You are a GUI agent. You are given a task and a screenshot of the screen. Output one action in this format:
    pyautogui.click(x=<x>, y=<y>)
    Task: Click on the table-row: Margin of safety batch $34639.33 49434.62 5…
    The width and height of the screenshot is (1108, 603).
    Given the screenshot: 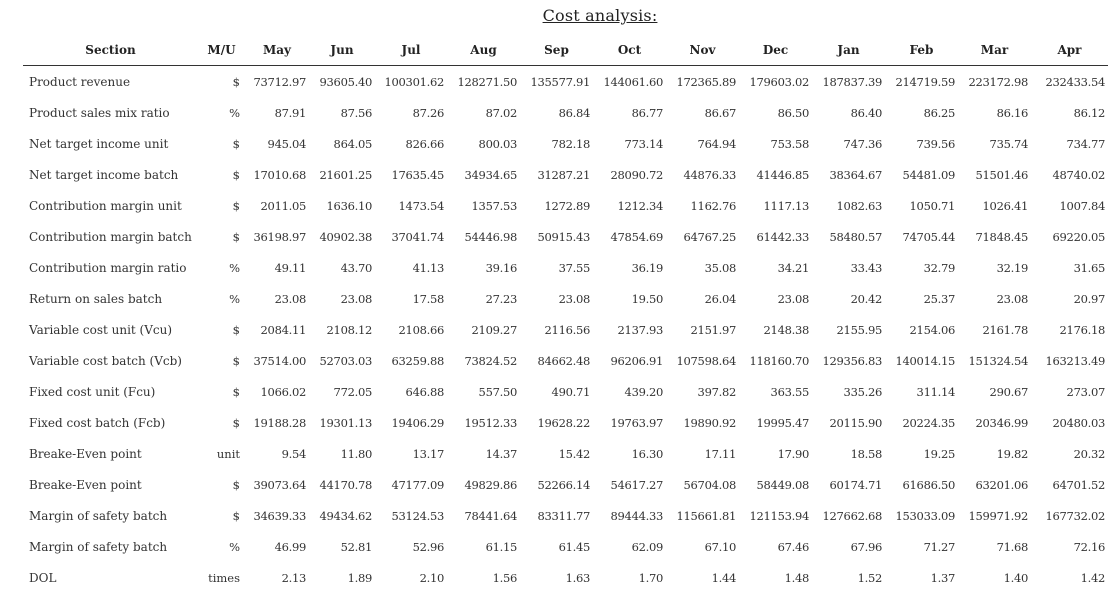 What is the action you would take?
    pyautogui.click(x=565, y=515)
    